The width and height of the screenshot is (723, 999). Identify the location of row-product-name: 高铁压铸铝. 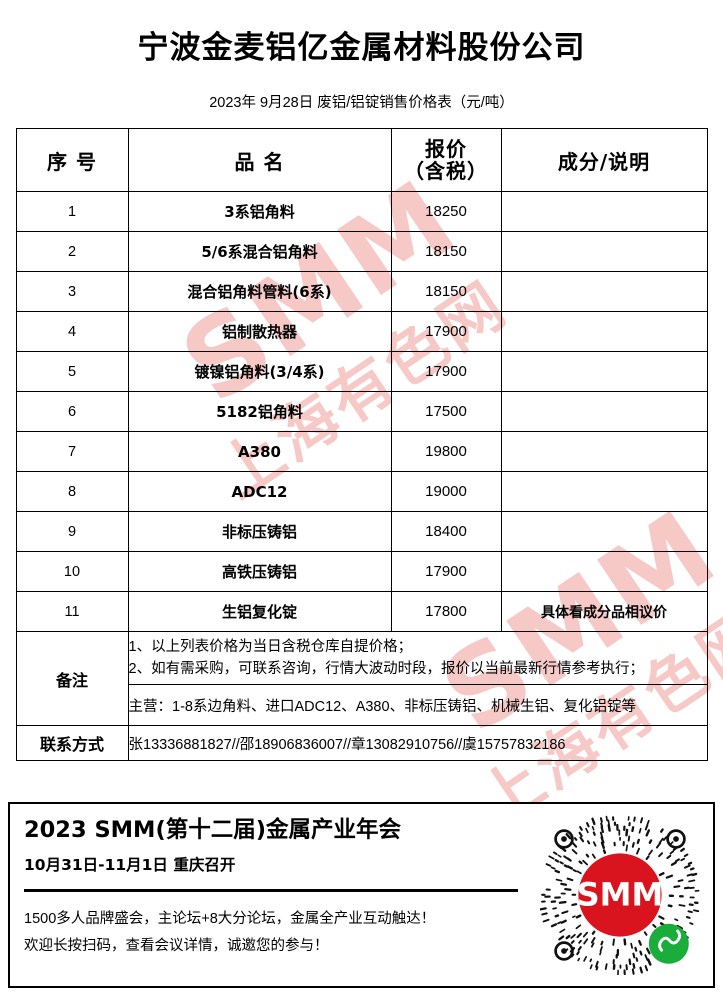
(259, 571).